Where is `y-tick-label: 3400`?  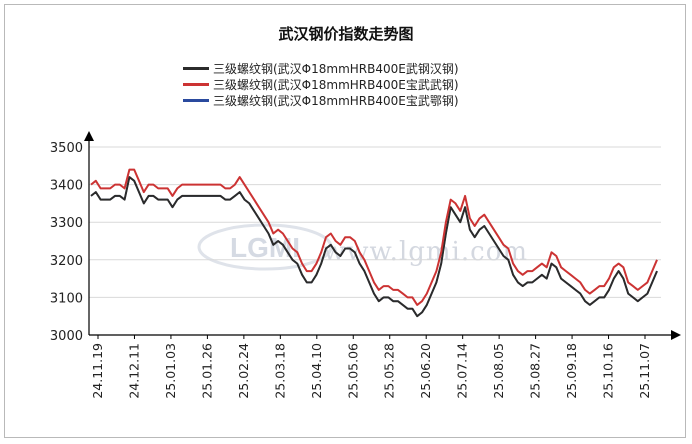
y-tick-label: 3400 is located at coordinates (66, 186).